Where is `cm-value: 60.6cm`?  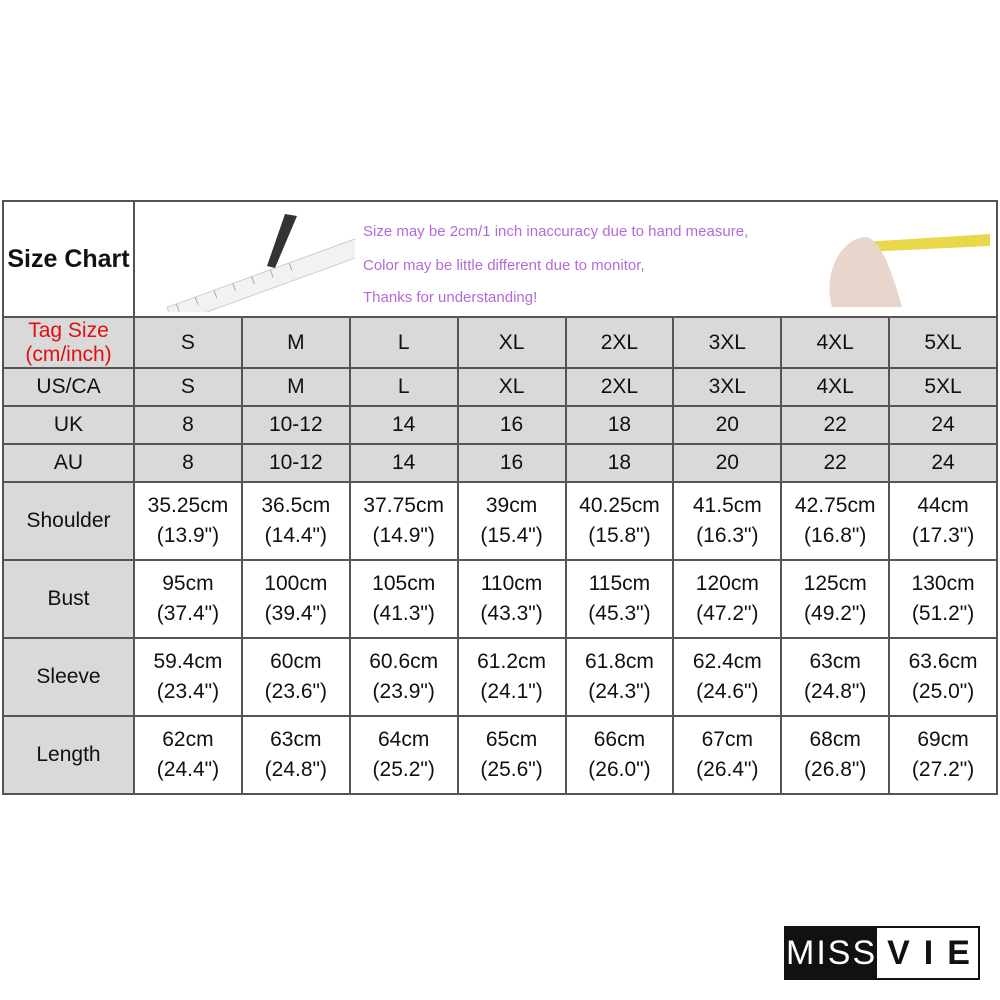
cm-value: 60.6cm is located at coordinates (404, 661).